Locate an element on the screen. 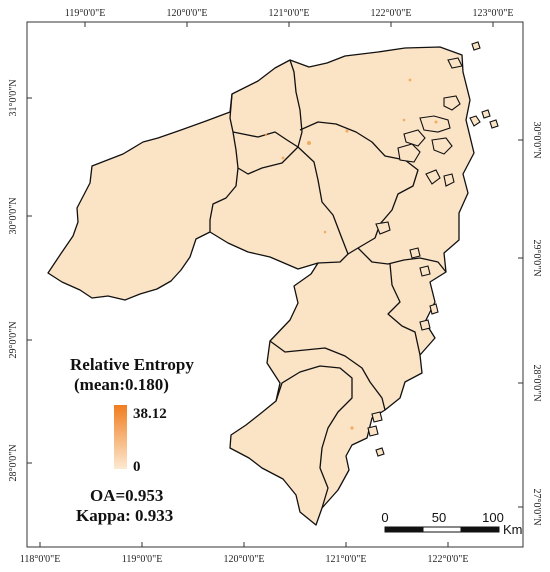 The width and height of the screenshot is (550, 572). scale-label: 50 is located at coordinates (439, 517).